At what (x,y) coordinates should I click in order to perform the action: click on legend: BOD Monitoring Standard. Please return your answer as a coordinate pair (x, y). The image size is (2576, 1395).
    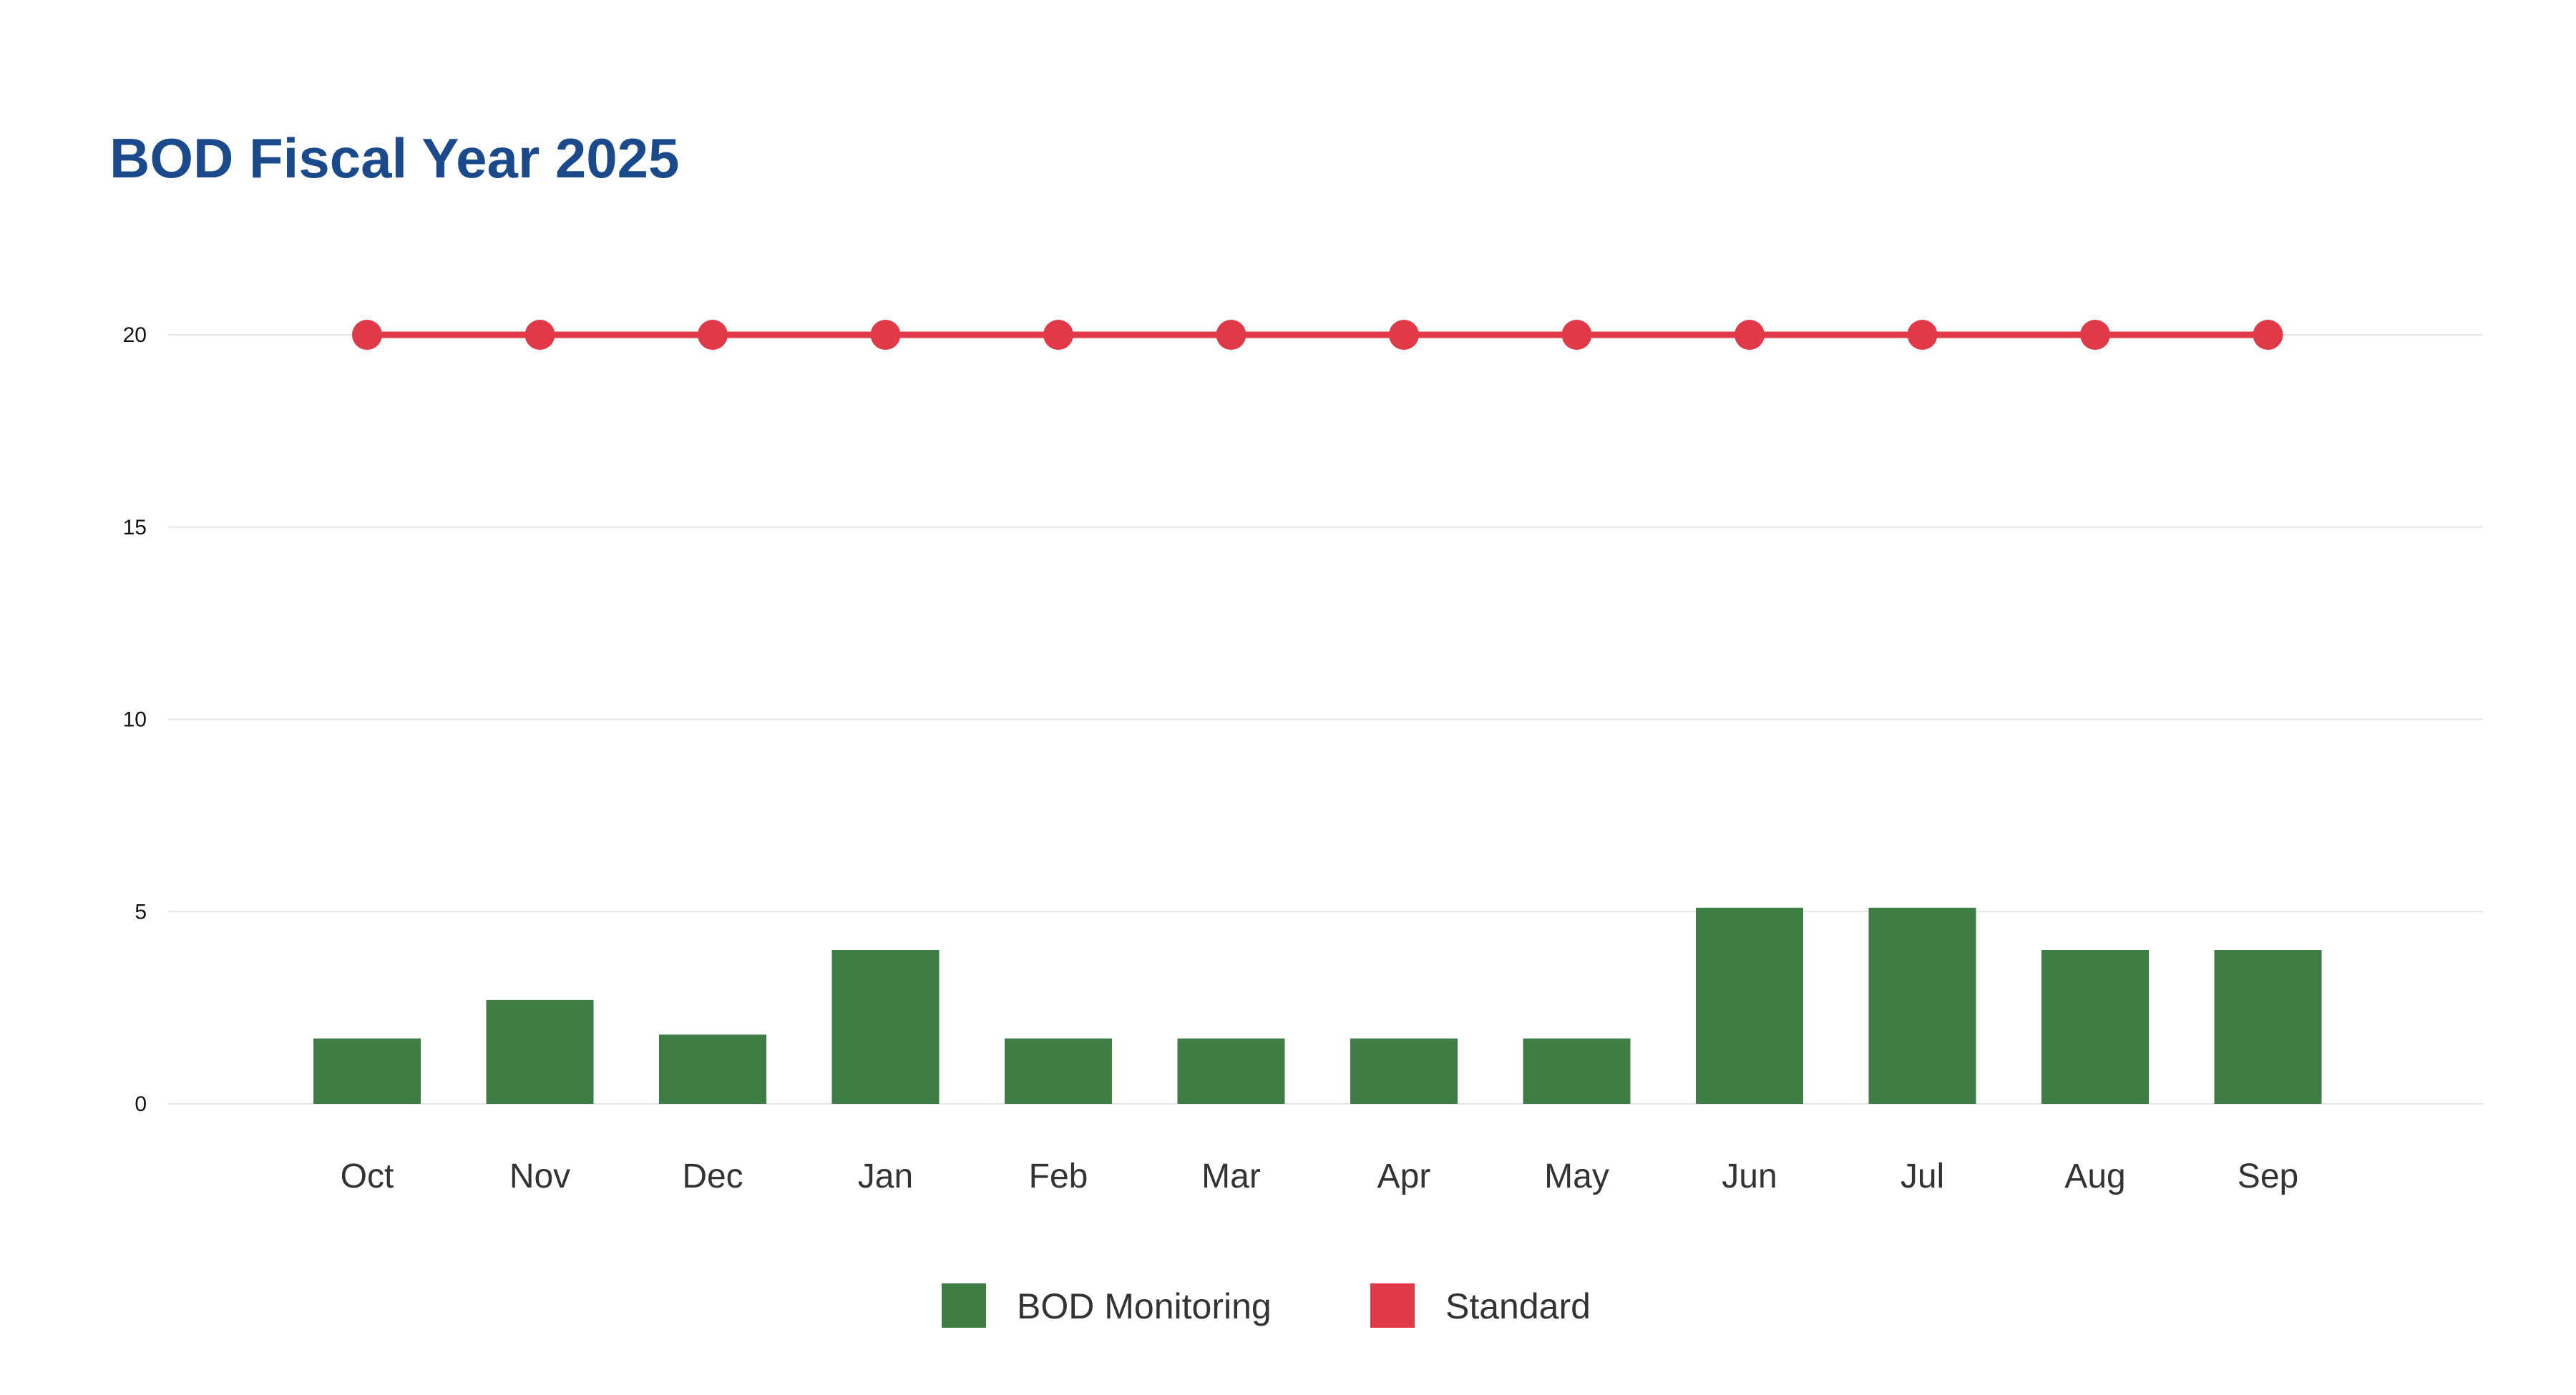
    Looking at the image, I should click on (1266, 1305).